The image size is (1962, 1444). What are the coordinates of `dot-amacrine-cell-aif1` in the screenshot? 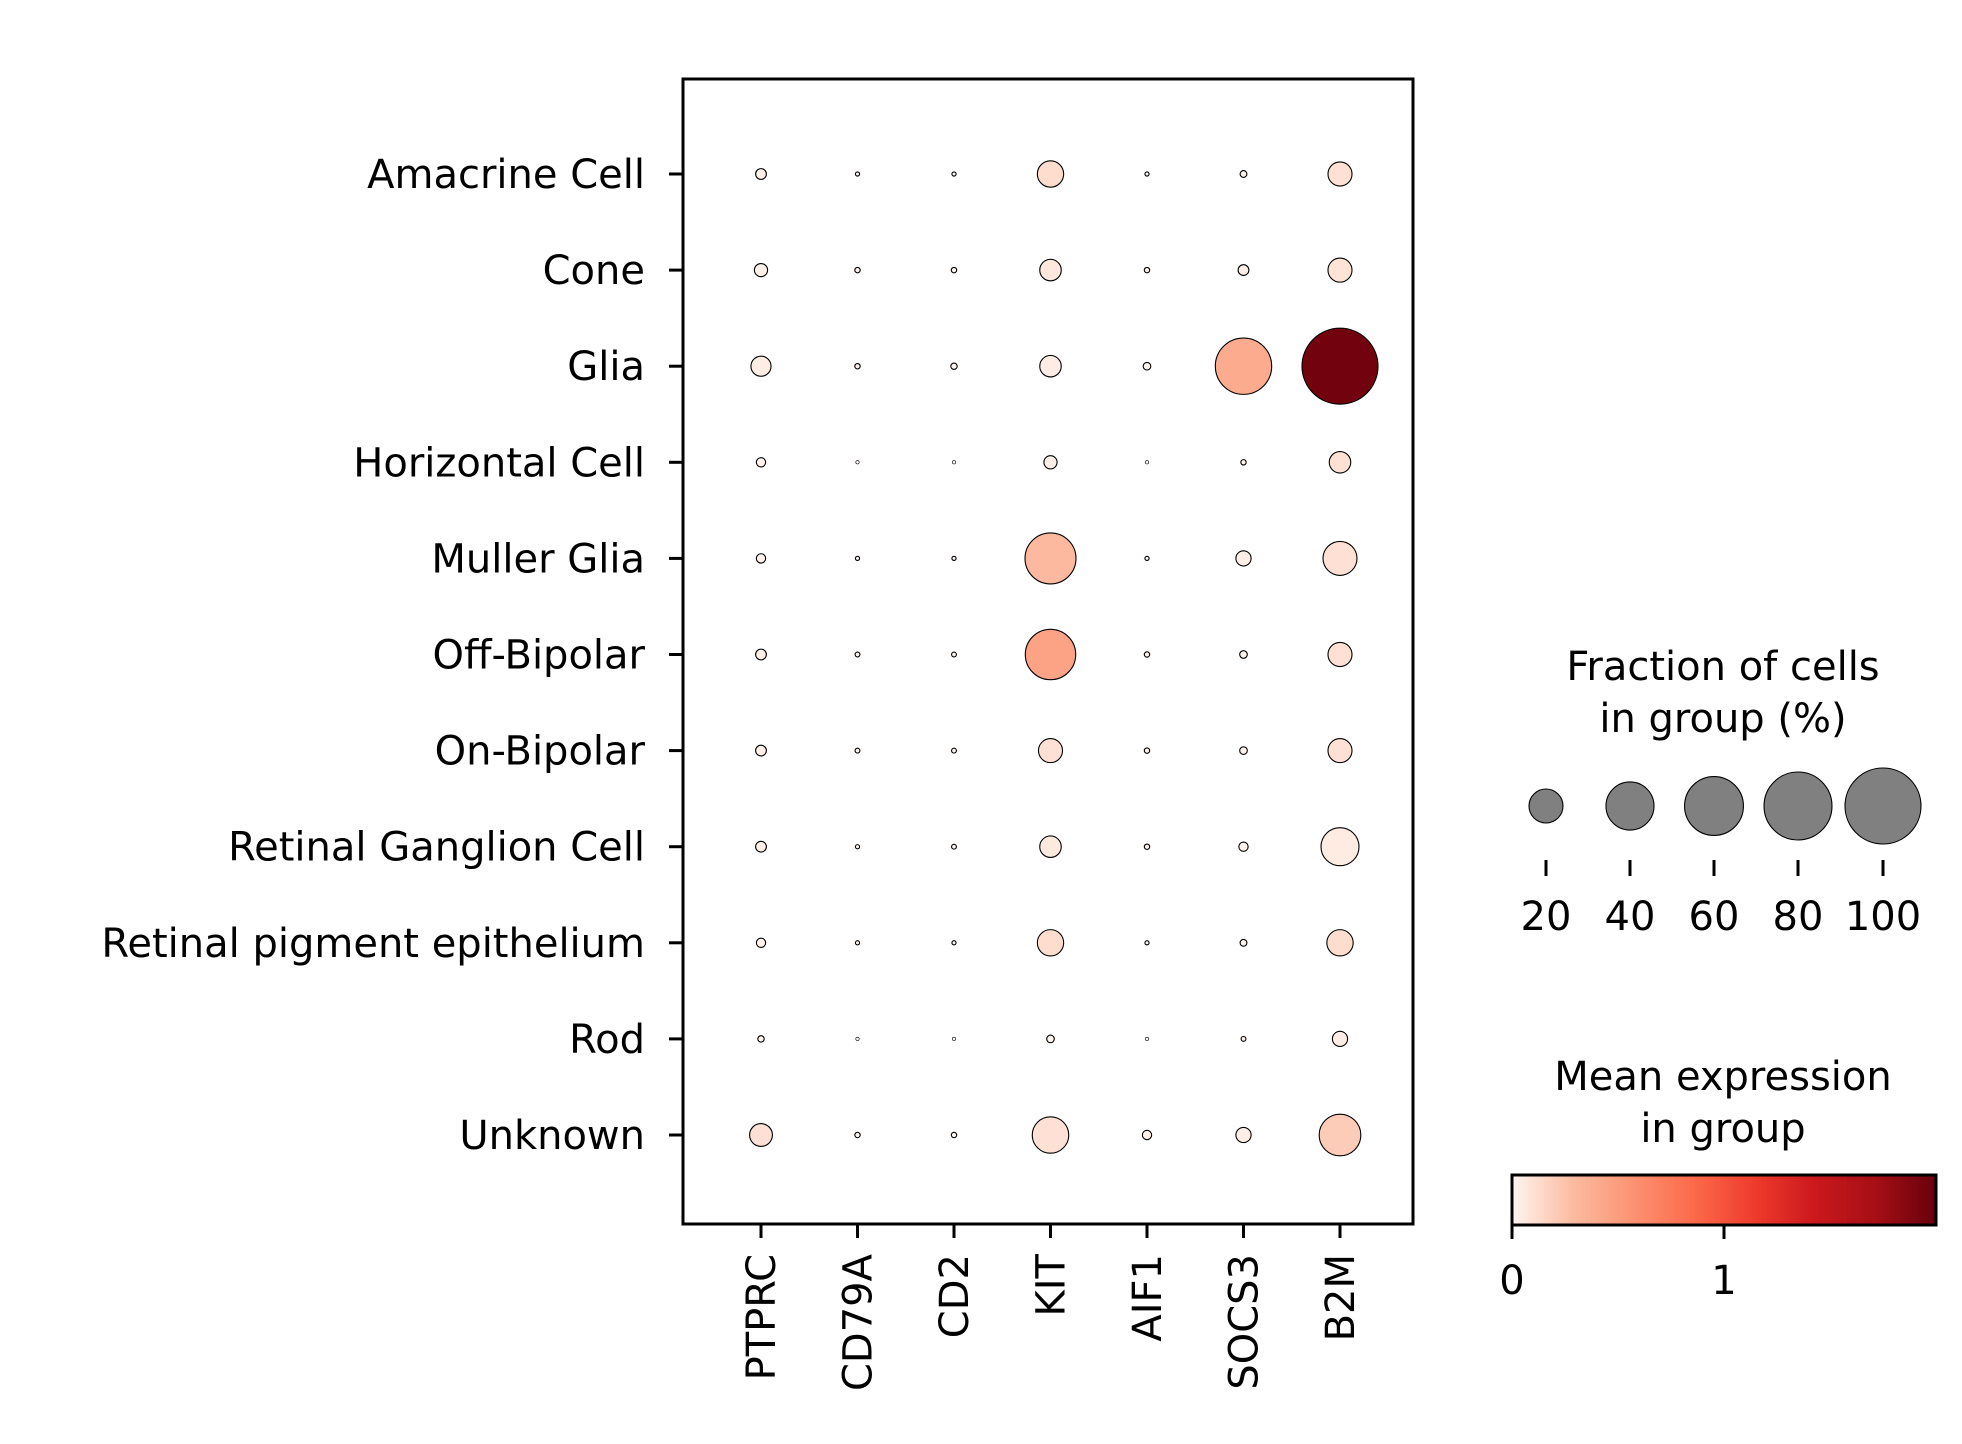 It's located at (1147, 174).